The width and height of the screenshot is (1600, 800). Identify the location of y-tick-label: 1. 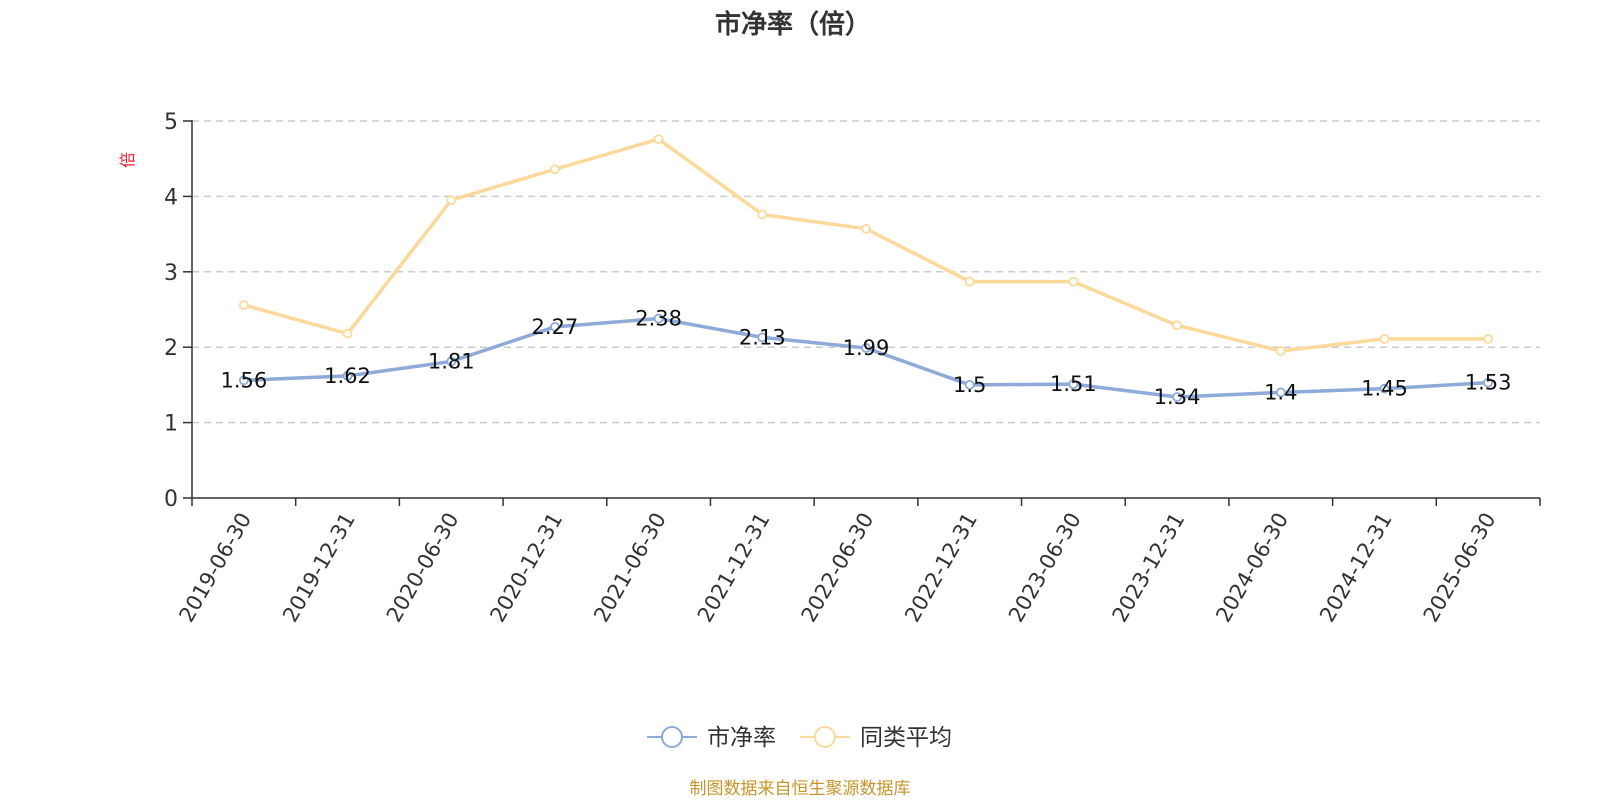
(171, 424).